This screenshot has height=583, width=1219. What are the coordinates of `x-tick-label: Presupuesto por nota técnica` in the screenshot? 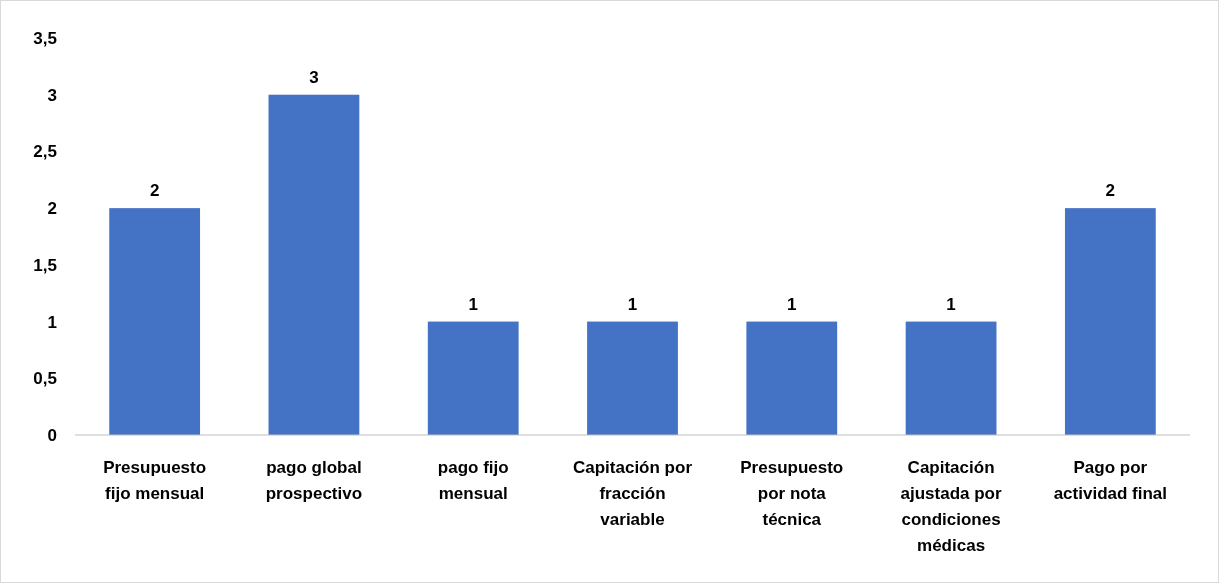 It's located at (792, 493).